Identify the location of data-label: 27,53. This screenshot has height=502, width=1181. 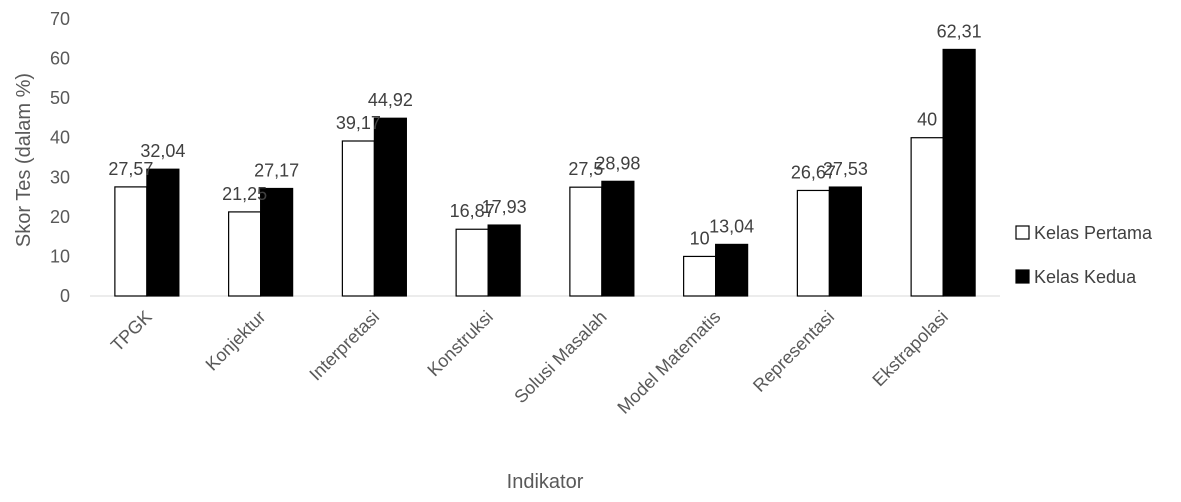
(845, 169).